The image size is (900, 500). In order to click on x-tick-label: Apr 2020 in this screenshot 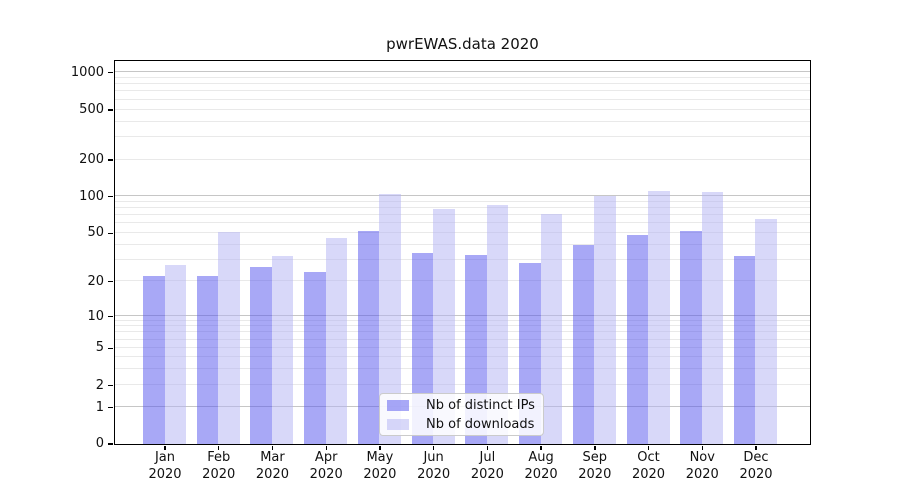, I will do `click(326, 466)`.